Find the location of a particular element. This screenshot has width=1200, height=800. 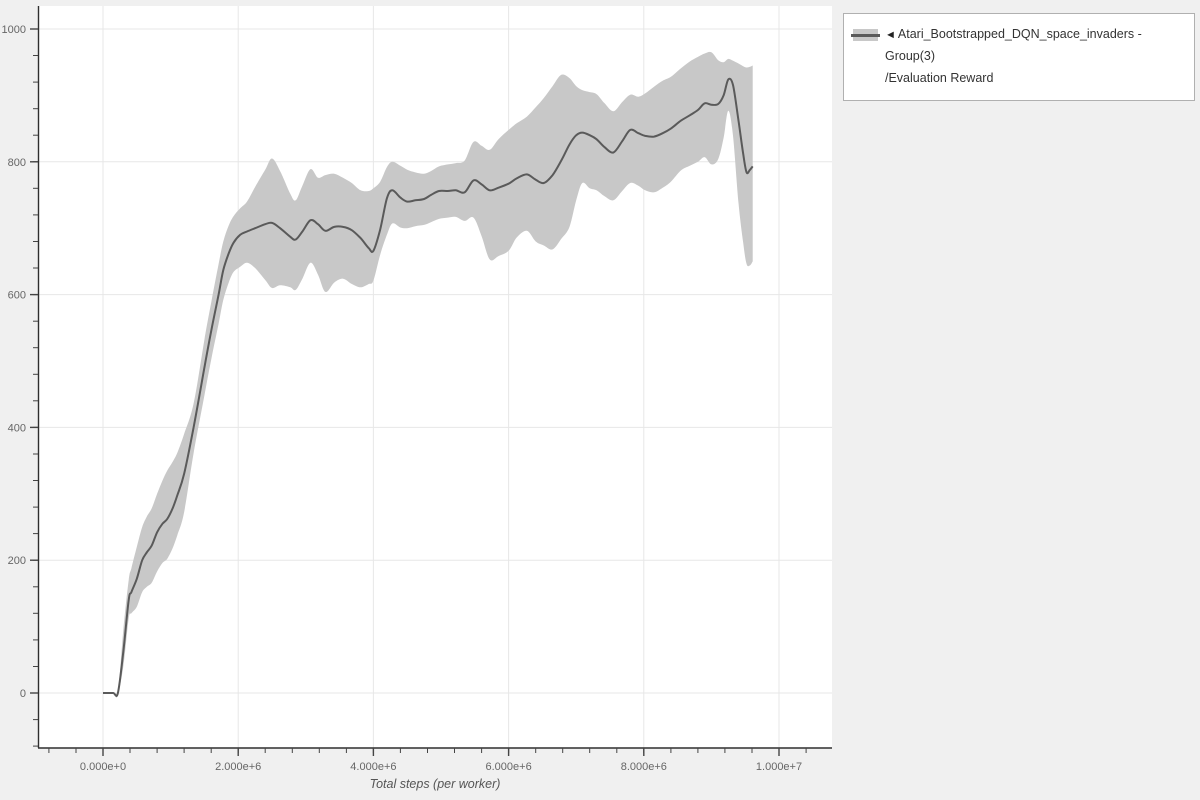

x-tick-label: 1.000e+7 is located at coordinates (779, 767).